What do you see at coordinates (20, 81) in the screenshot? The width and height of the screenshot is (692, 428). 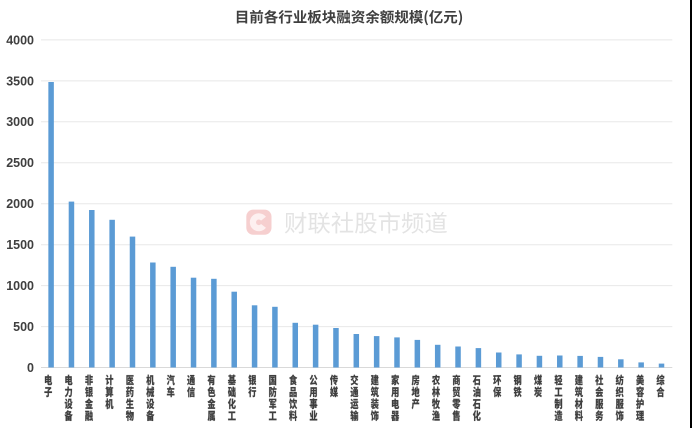 I see `svg-text: 3500` at bounding box center [20, 81].